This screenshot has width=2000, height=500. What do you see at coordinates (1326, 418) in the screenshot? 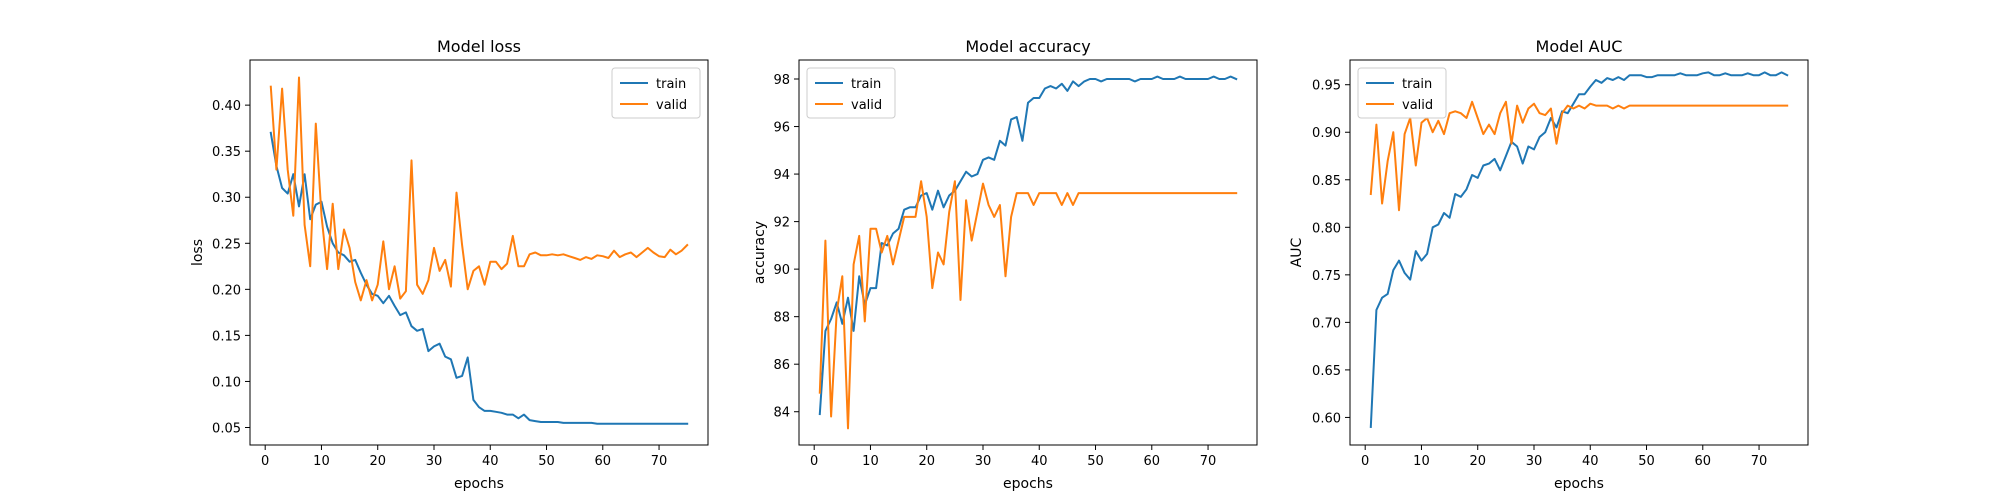
I see `y-tick-label: 0.60` at bounding box center [1326, 418].